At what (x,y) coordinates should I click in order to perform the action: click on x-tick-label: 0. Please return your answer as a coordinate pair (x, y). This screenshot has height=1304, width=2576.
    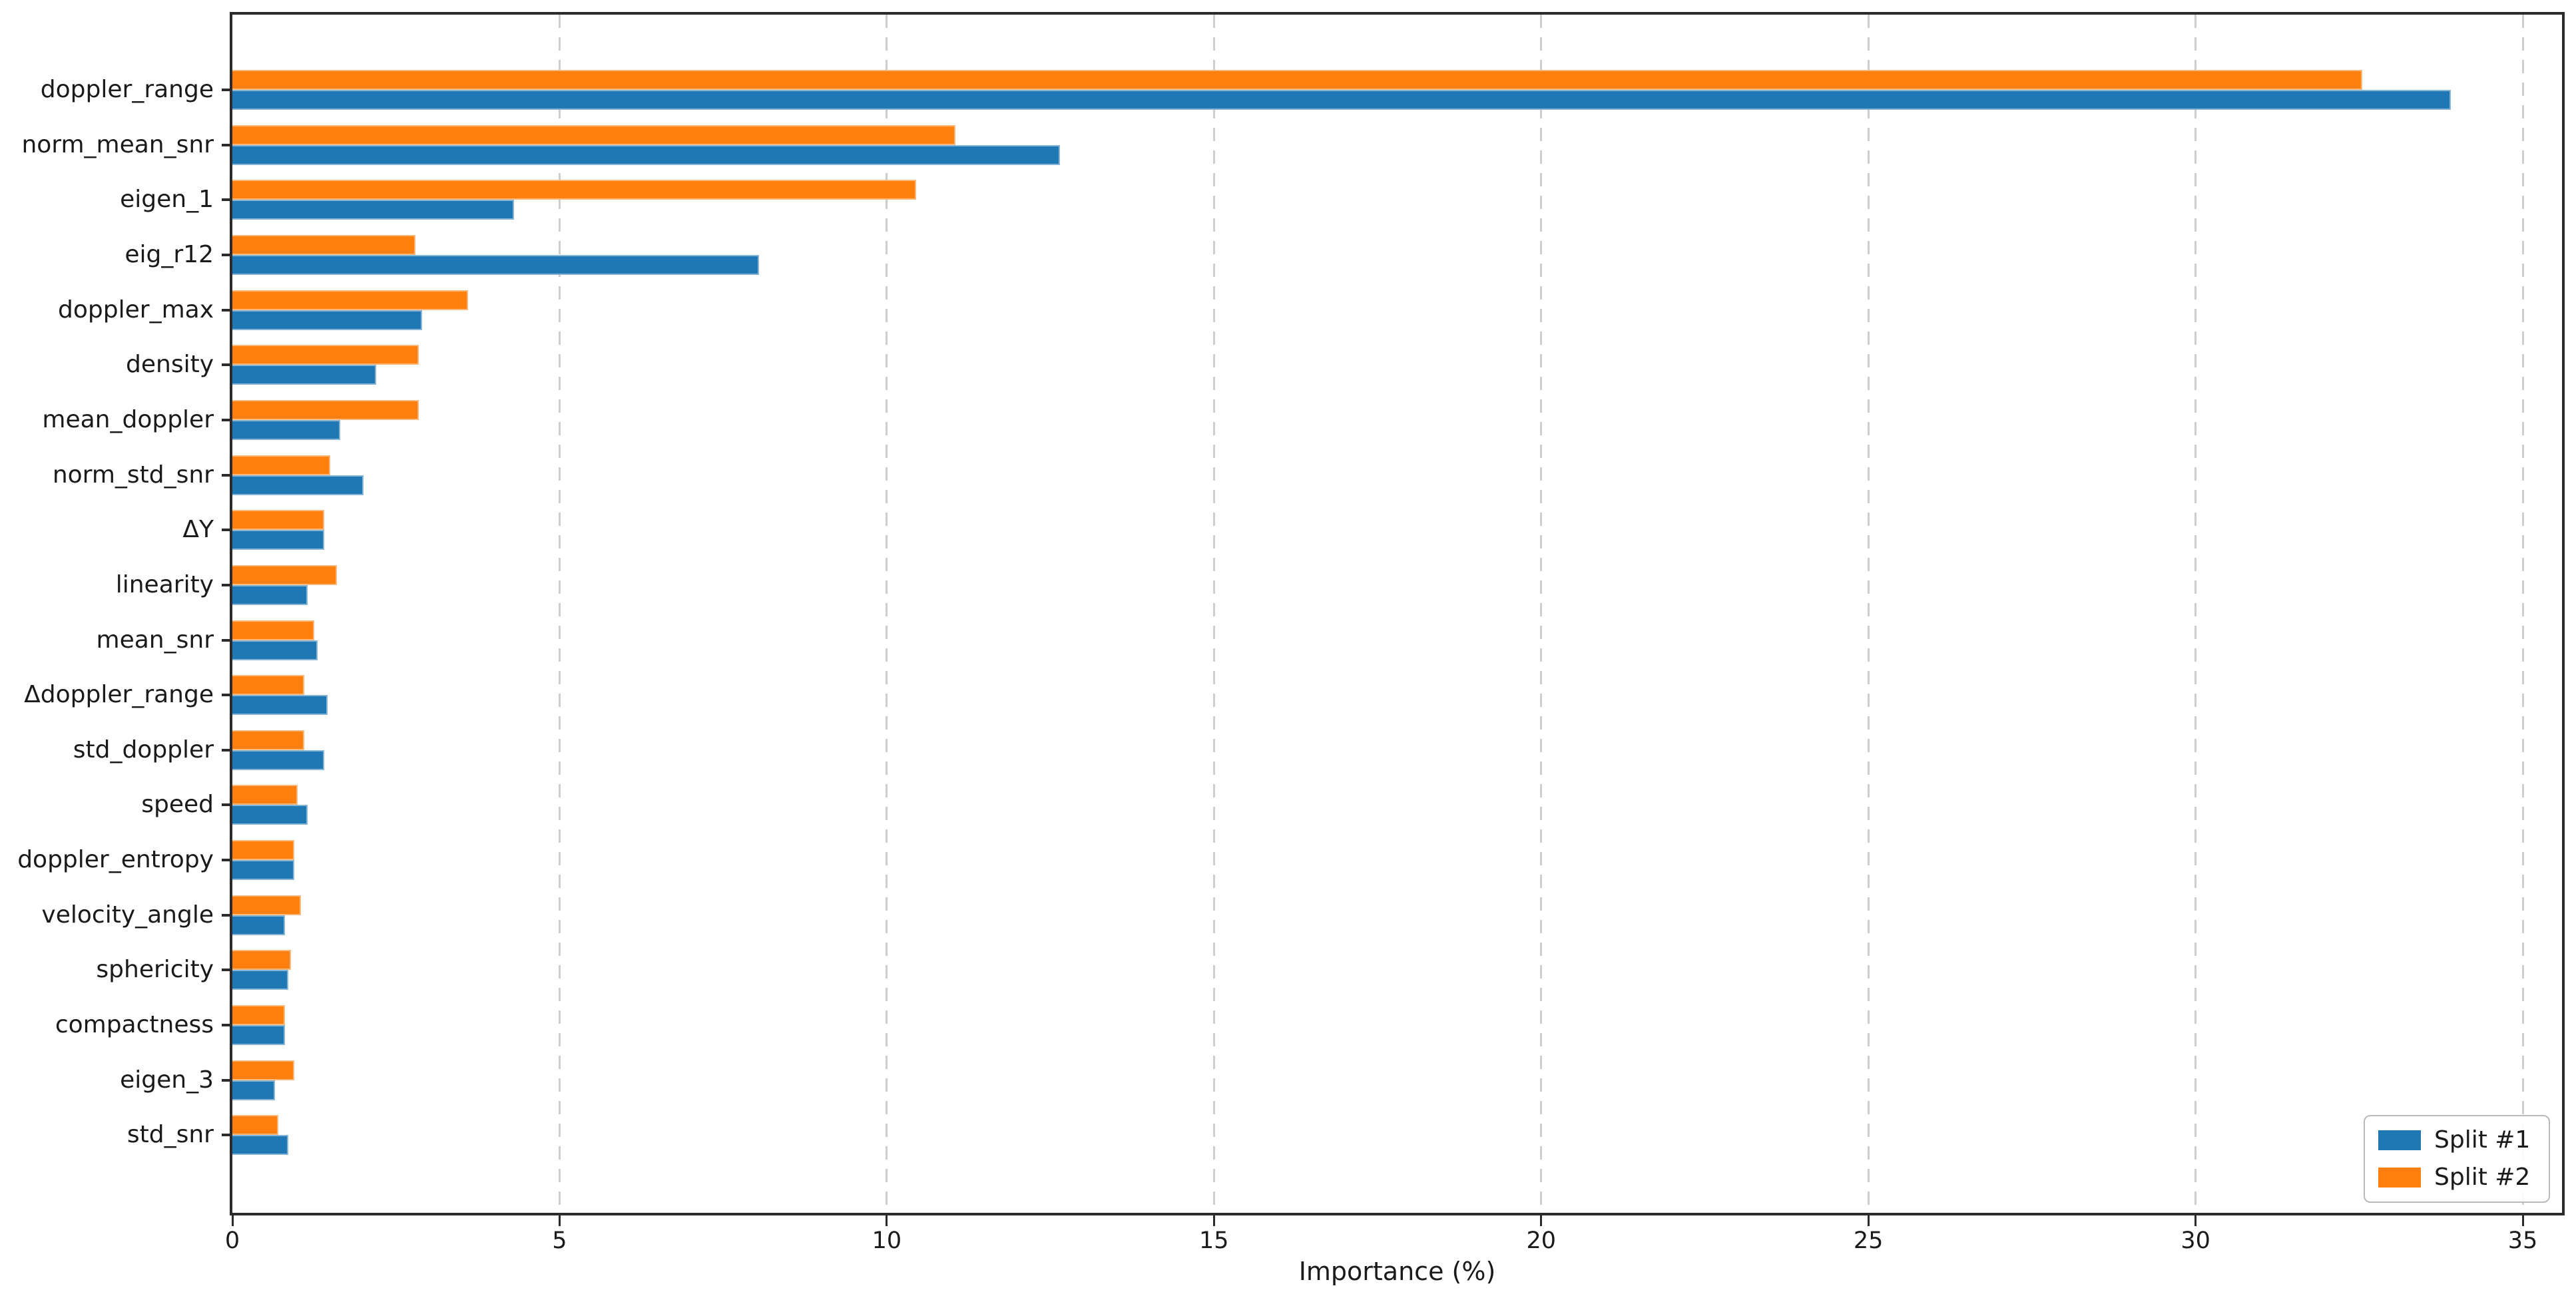
    Looking at the image, I should click on (232, 1241).